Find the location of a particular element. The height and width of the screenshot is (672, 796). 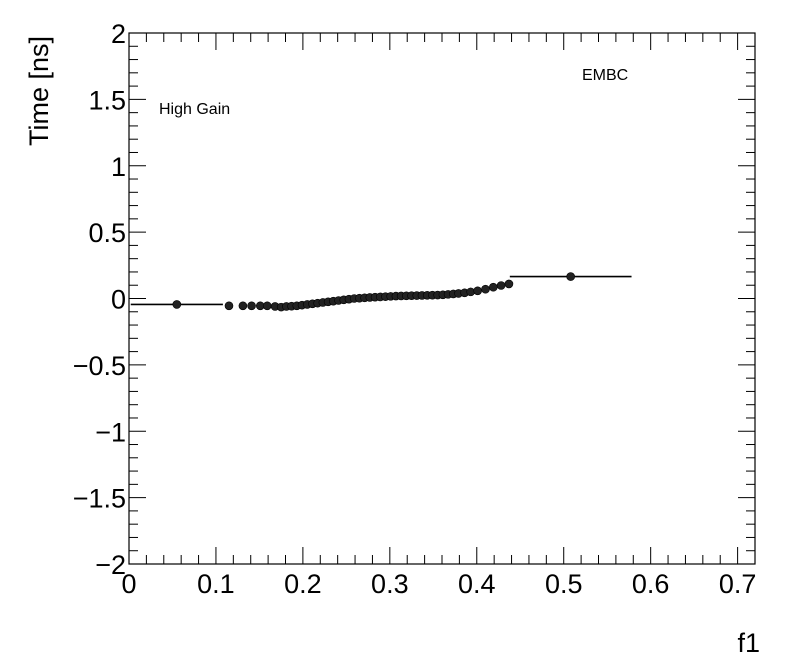

x-tick-label: 0.2 is located at coordinates (303, 584).